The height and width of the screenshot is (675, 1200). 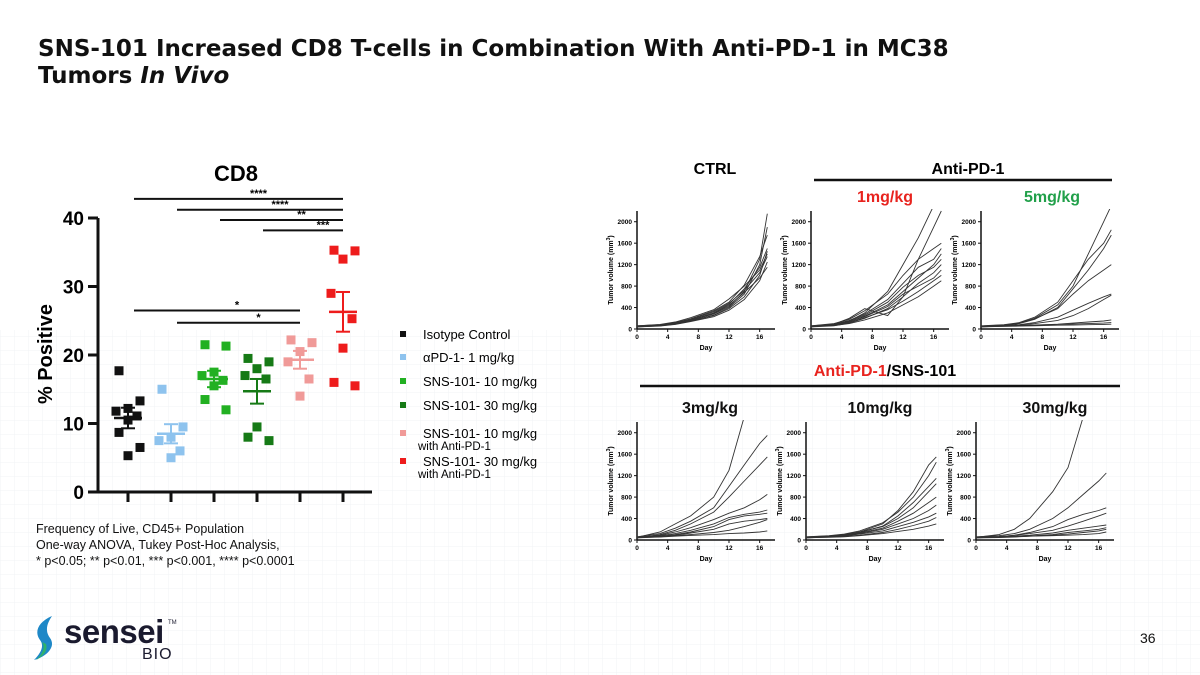 What do you see at coordinates (467, 334) in the screenshot?
I see `cd8-legend-label: Isotype Control` at bounding box center [467, 334].